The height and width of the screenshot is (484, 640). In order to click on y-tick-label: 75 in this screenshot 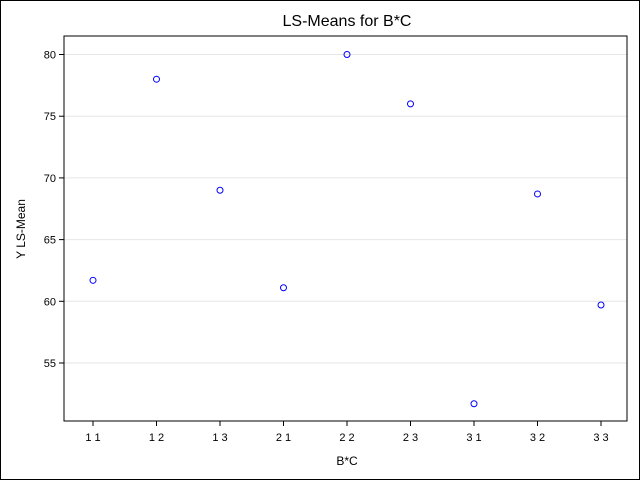, I will do `click(50, 117)`.